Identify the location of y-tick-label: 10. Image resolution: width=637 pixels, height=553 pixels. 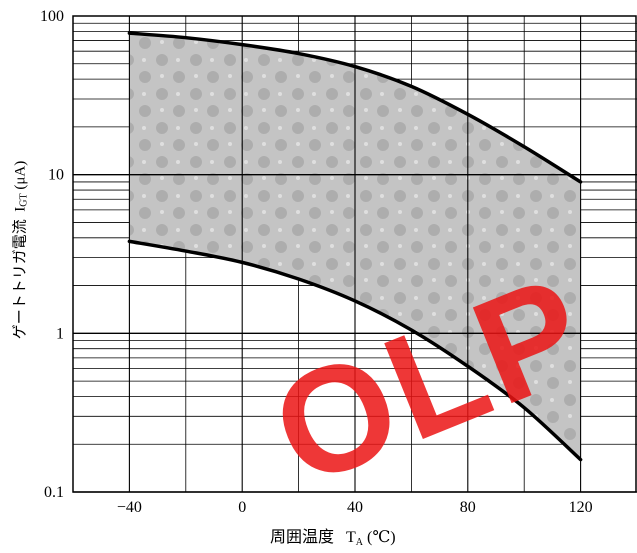
(56, 175).